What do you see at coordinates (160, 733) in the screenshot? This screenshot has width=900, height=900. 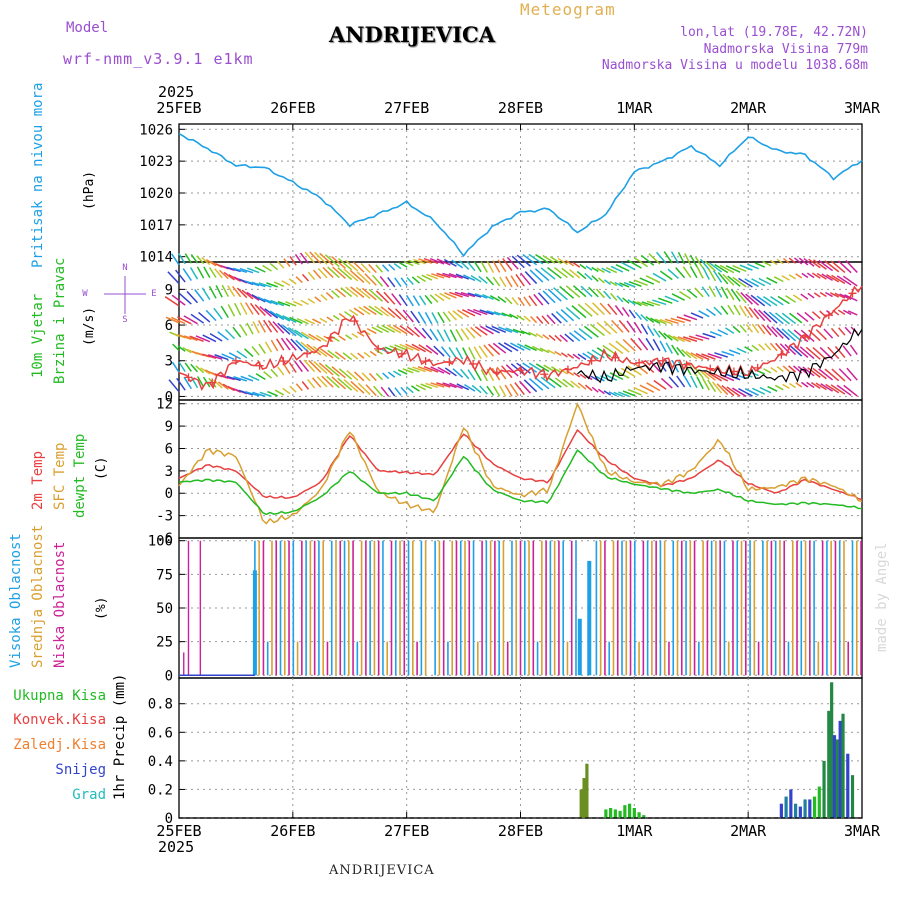 I see `ytick-label-precip: 0.6` at bounding box center [160, 733].